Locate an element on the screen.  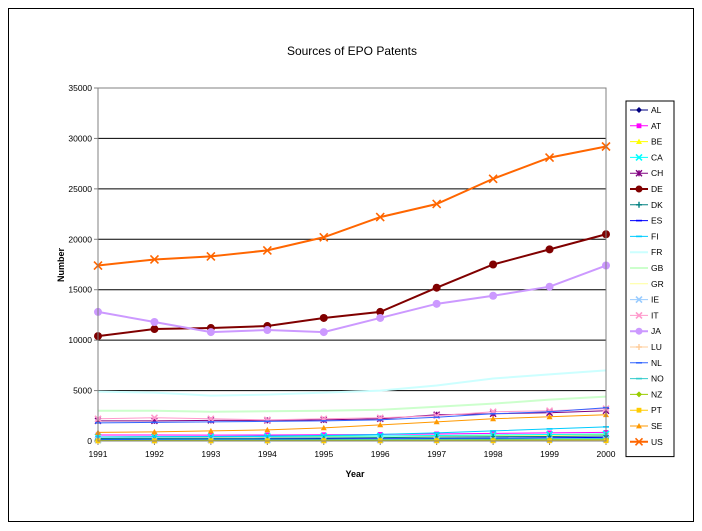
series-gb is located at coordinates (352, 404).